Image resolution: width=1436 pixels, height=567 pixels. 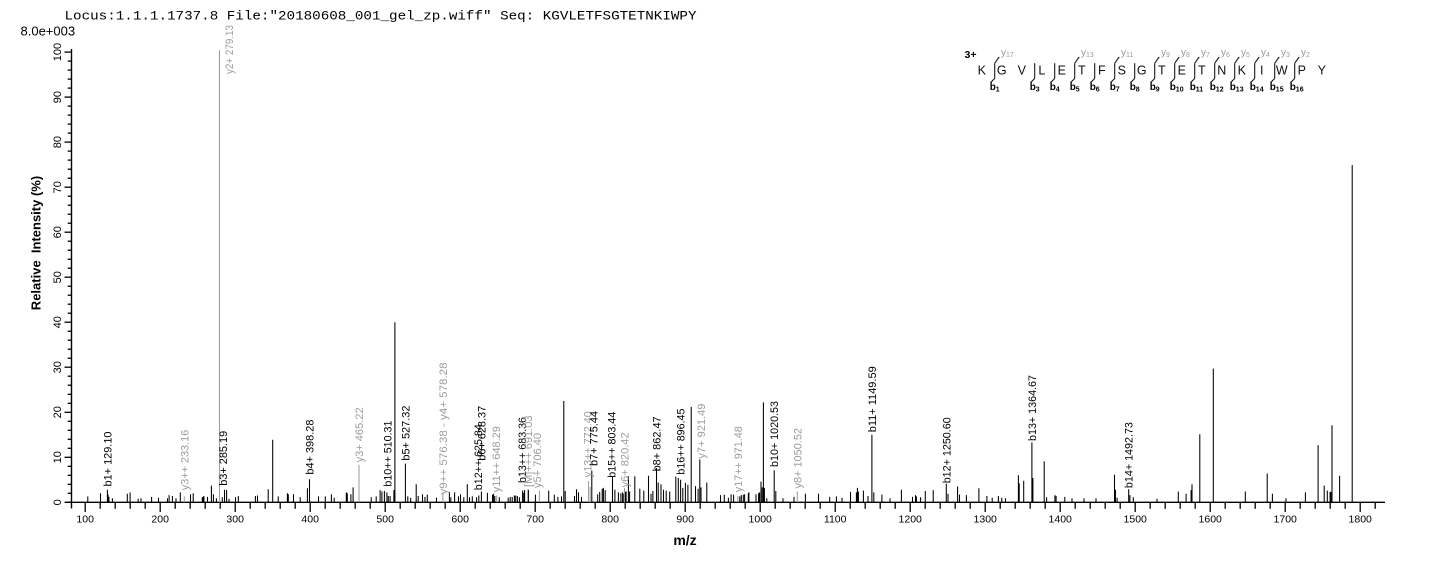 What do you see at coordinates (1285, 54) in the screenshot?
I see `svg-text: y3` at bounding box center [1285, 54].